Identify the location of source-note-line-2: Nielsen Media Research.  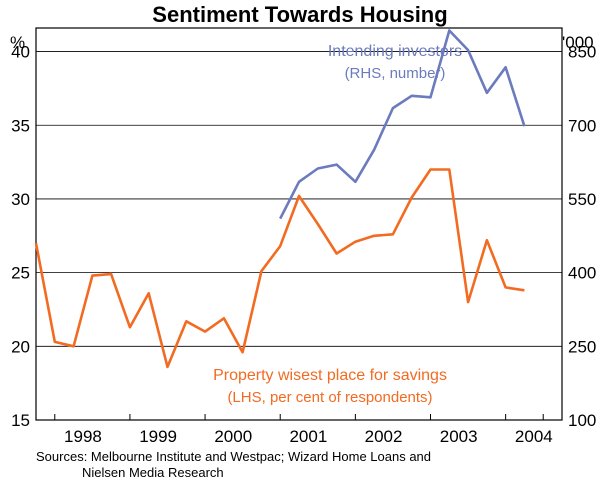
(153, 472).